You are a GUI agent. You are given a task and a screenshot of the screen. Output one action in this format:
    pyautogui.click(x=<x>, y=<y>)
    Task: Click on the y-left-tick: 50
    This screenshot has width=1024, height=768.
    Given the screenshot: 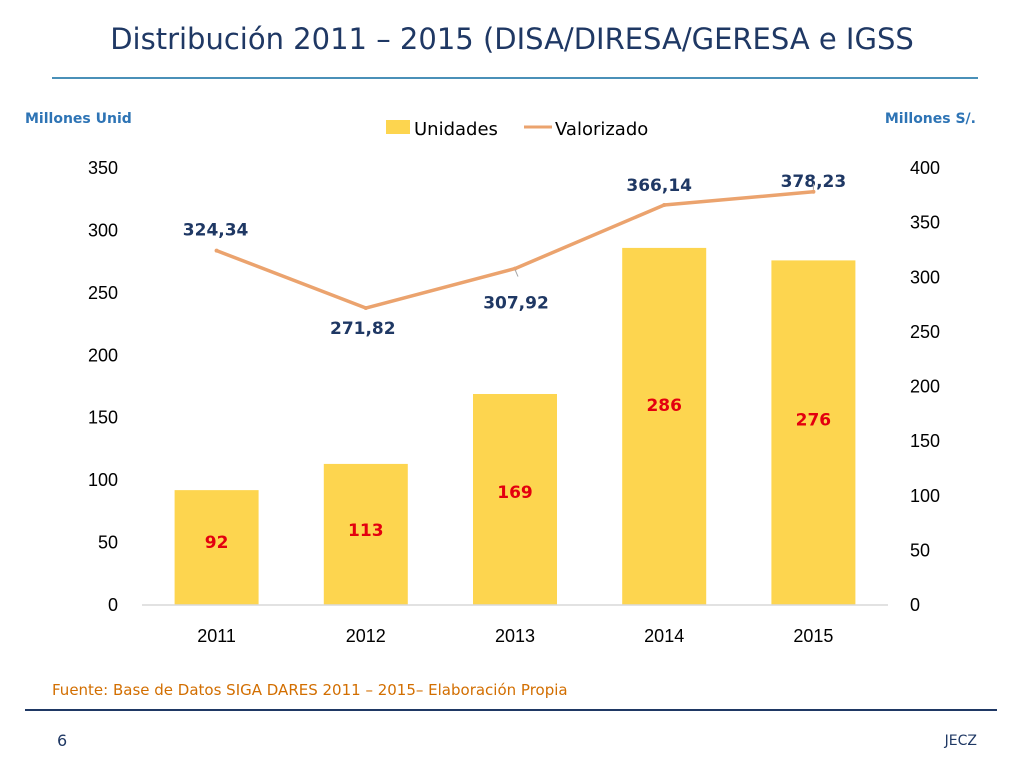 What is the action you would take?
    pyautogui.click(x=108, y=543)
    